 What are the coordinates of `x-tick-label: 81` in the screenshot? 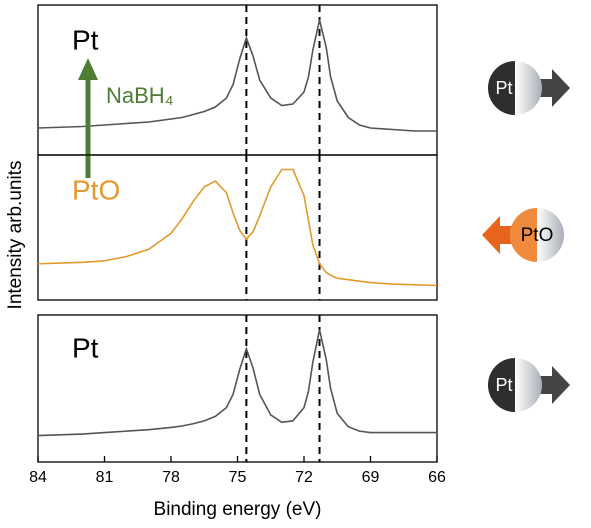 It's located at (105, 477).